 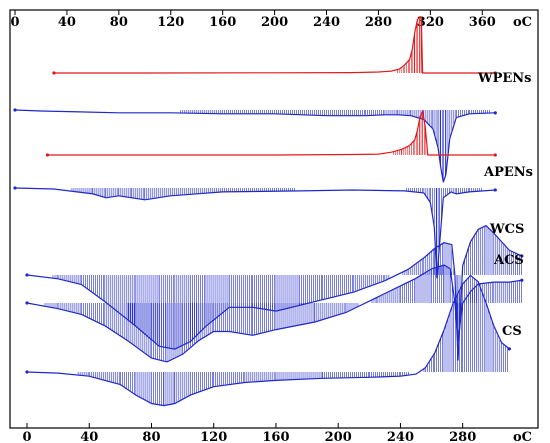 I want to click on series-wpens-dtg, so click(x=255, y=145).